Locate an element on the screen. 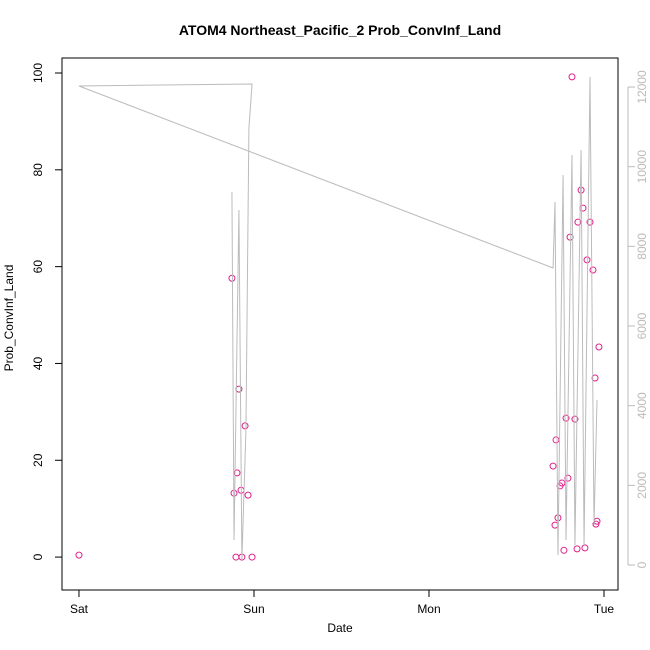  y2-tick-label: 4000 is located at coordinates (642, 405).